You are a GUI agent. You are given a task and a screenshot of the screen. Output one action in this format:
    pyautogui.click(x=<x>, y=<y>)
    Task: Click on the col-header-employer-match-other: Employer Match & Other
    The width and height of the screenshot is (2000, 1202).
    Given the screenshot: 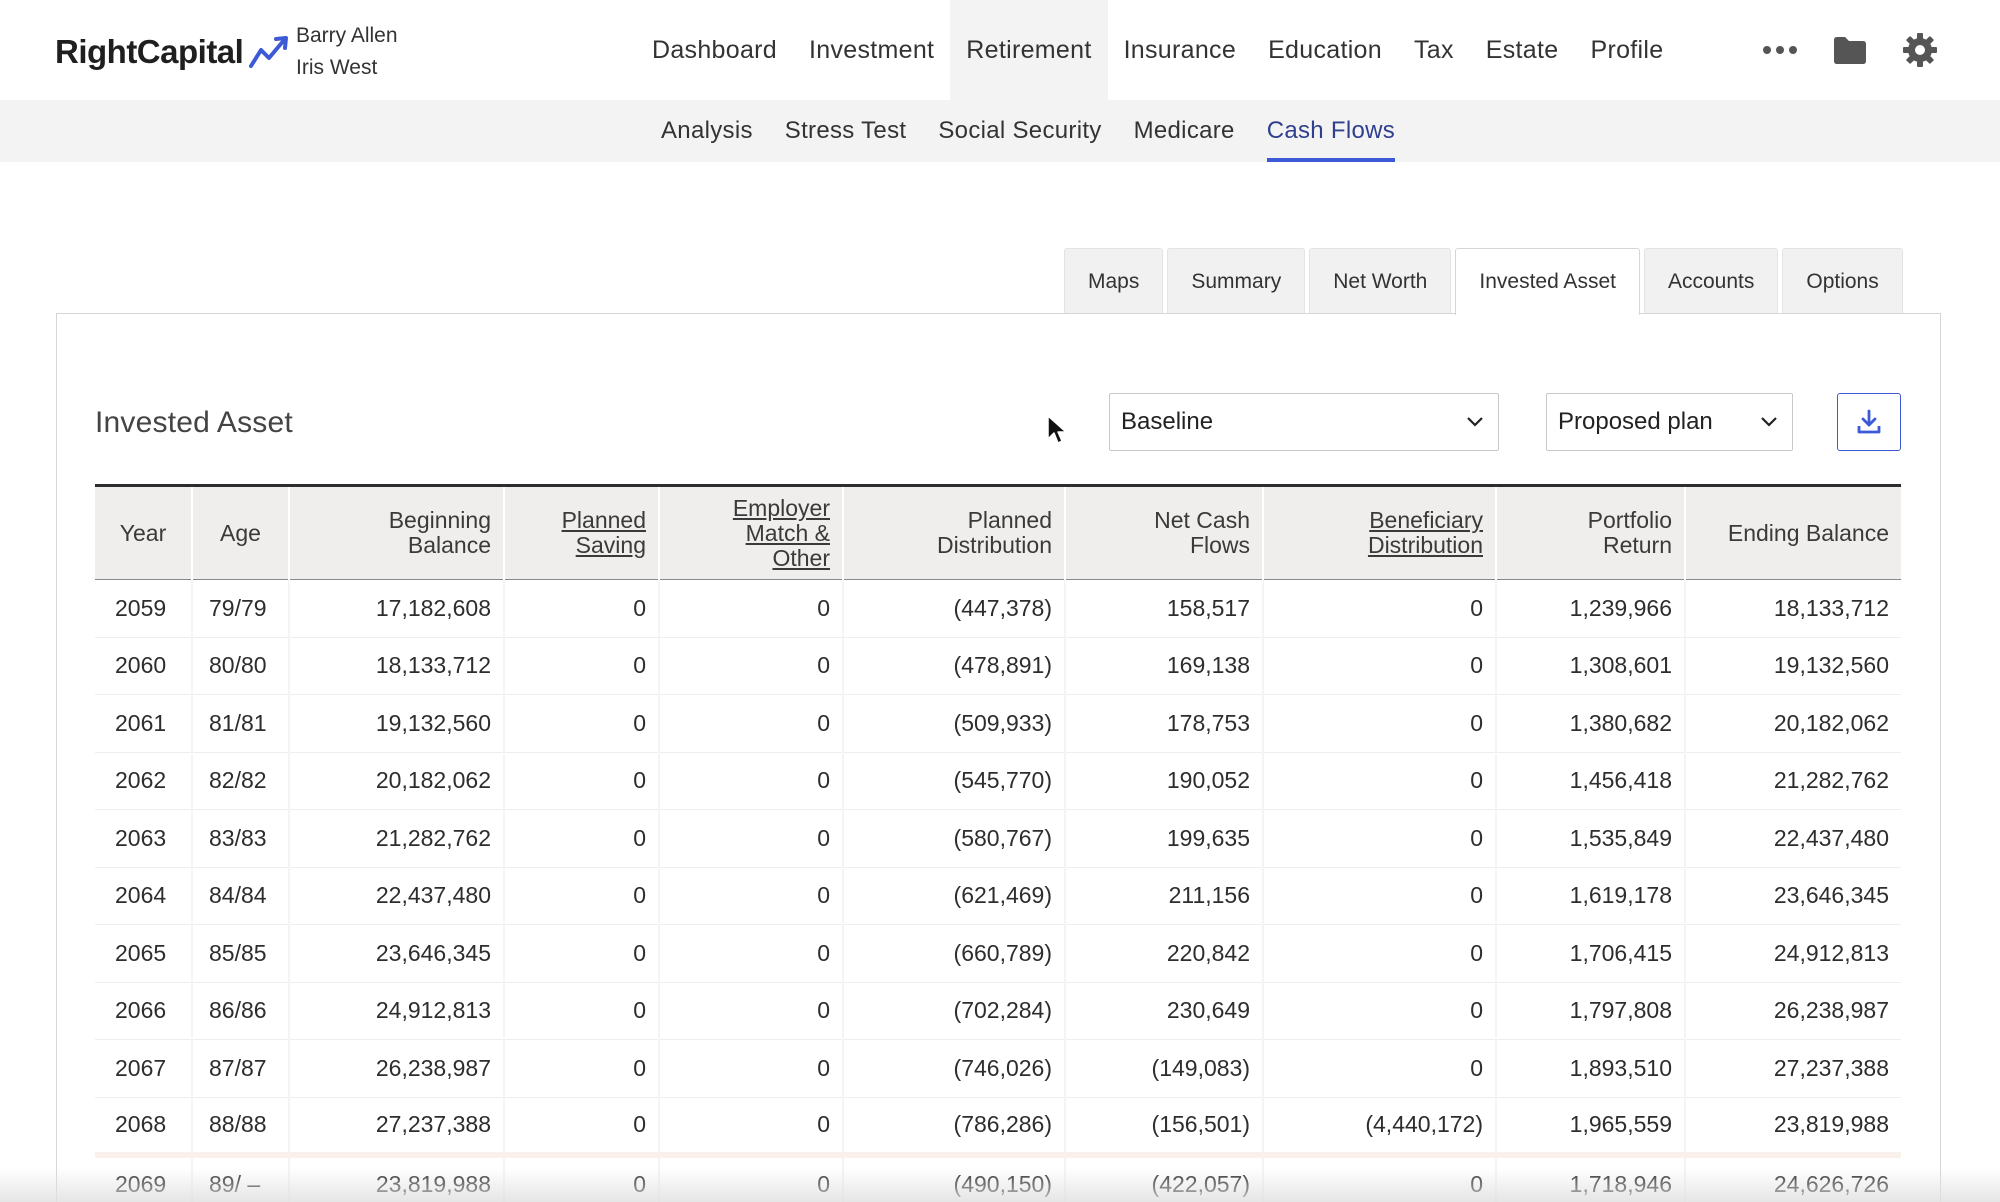 What is the action you would take?
    pyautogui.click(x=750, y=532)
    